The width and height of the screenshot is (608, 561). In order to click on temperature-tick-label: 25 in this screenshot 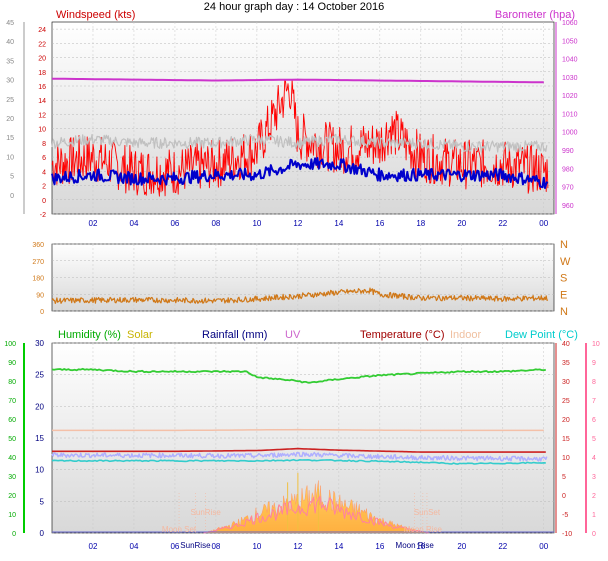, I will do `click(566, 401)`.